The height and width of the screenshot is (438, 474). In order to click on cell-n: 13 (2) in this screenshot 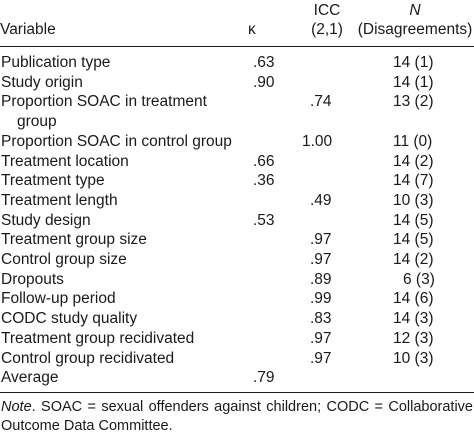, I will do `click(413, 102)`.